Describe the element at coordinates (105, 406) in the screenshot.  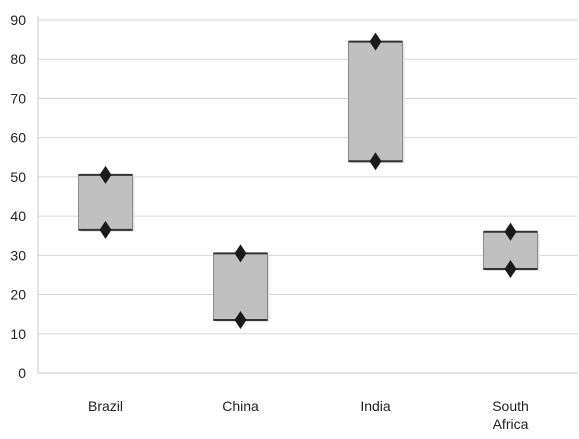
I see `x-tick-label-brazil: Brazil` at that location.